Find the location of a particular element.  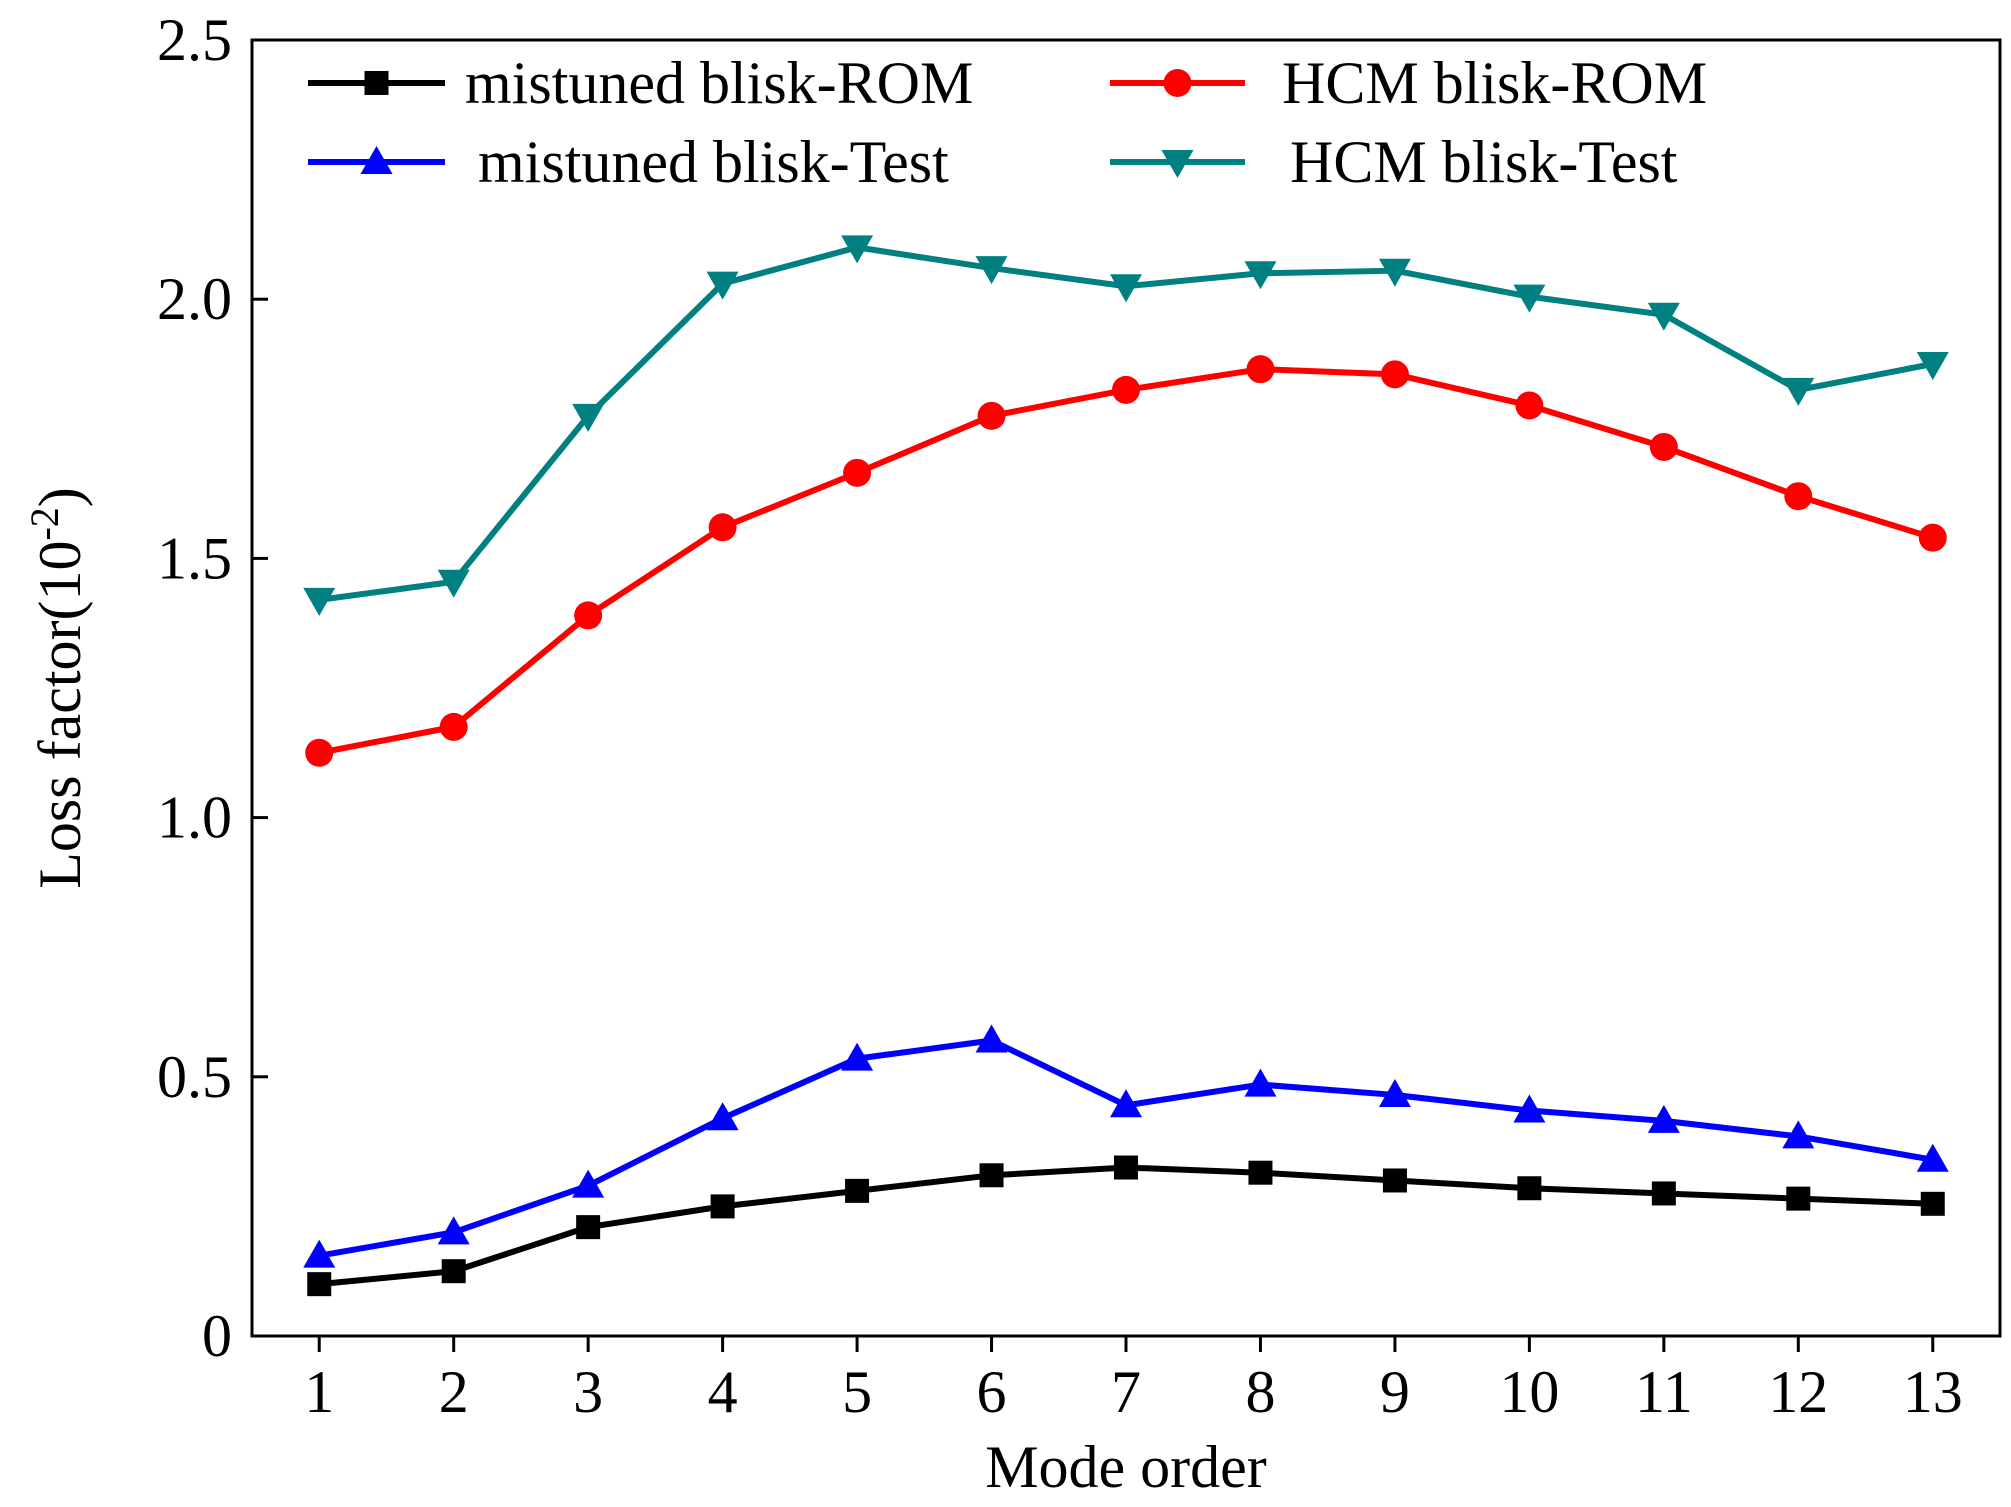

y-axis-label-close: ) is located at coordinates (60, 497).